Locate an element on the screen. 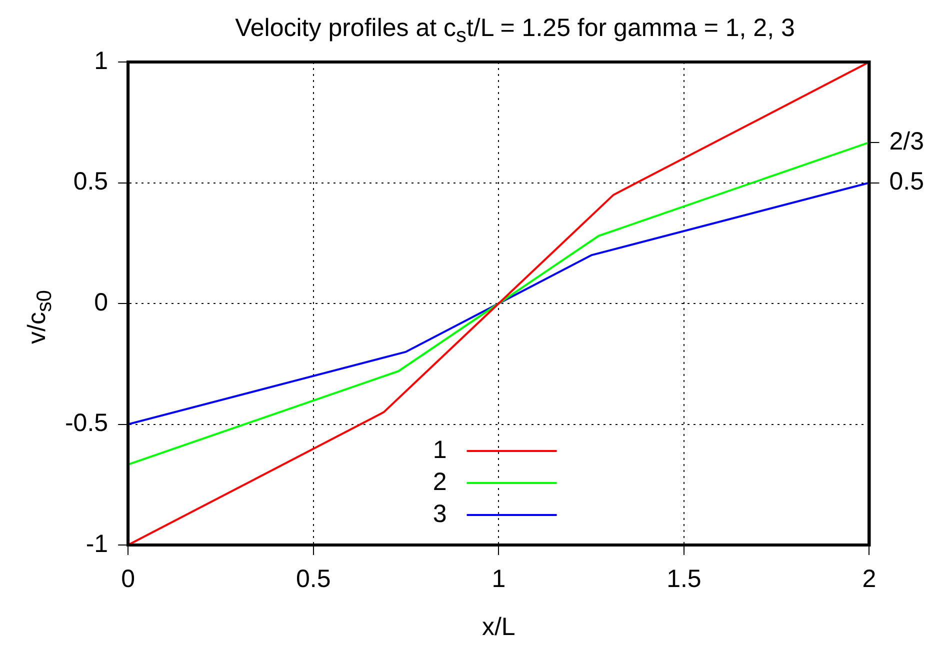 This screenshot has width=944, height=667. y-tick-label: -0.5 is located at coordinates (86, 423).